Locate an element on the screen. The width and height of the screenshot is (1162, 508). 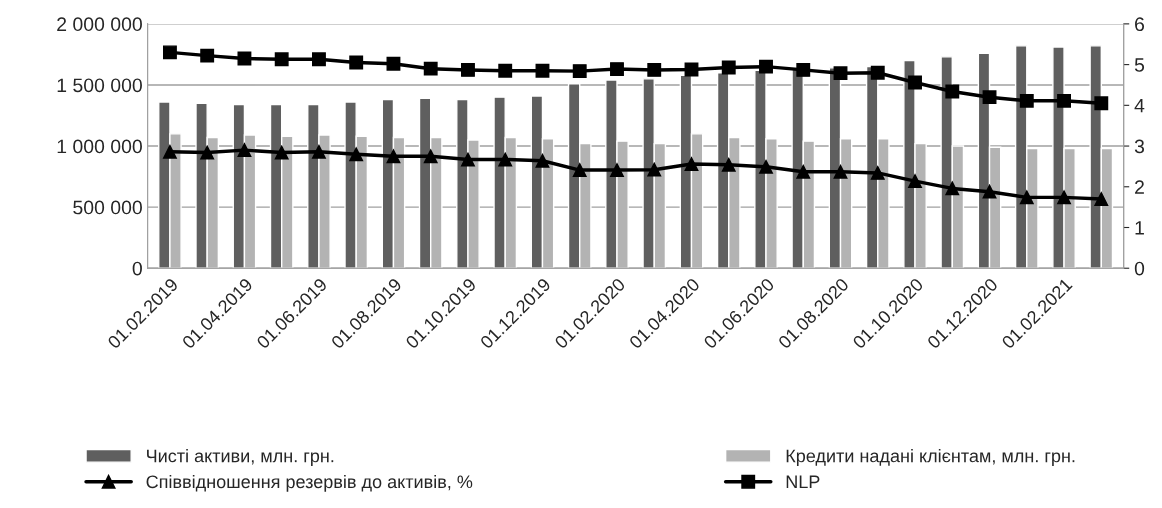
y2-tick-label: 6 is located at coordinates (1140, 24).